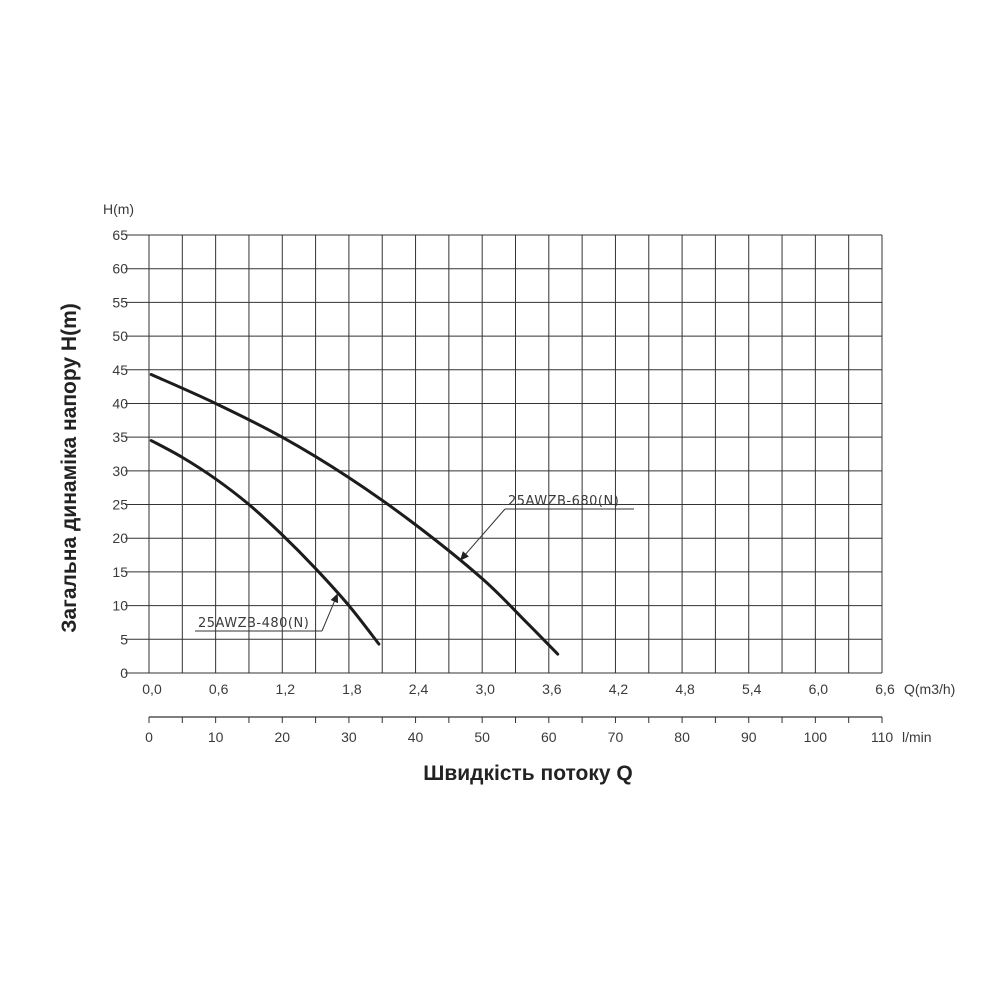 This screenshot has width=1000, height=1000. What do you see at coordinates (216, 737) in the screenshot?
I see `x2-tick-label: 10` at bounding box center [216, 737].